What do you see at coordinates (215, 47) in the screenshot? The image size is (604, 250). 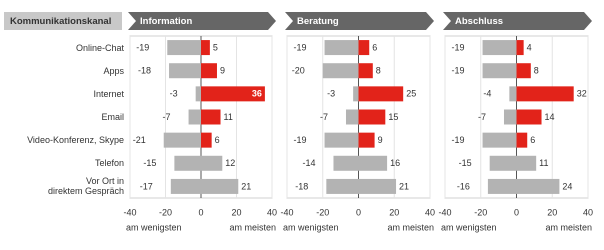 I see `value-label: 5` at bounding box center [215, 47].